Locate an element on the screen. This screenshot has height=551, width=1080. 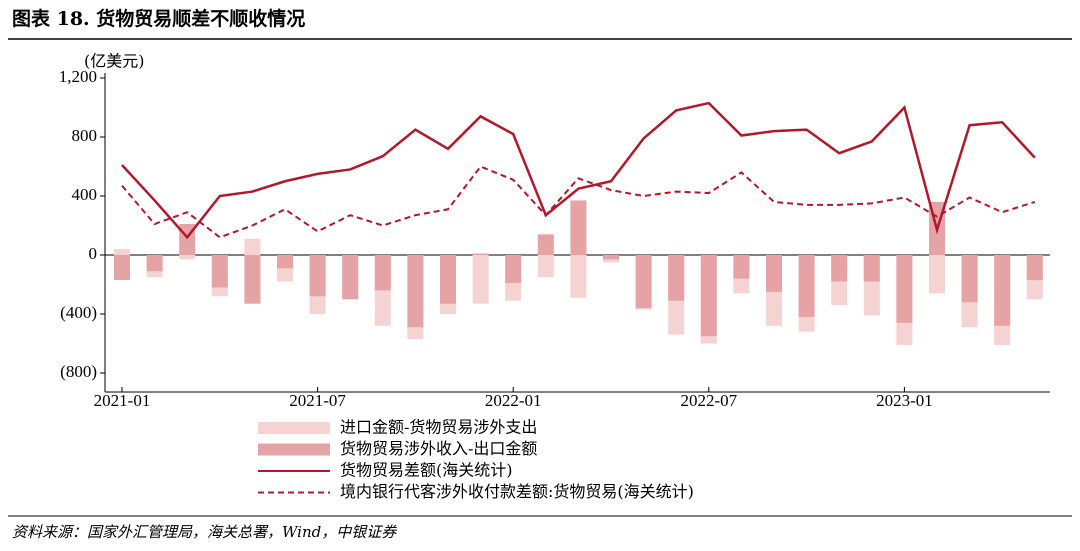
x-tick-label: 2023-01 is located at coordinates (904, 400).